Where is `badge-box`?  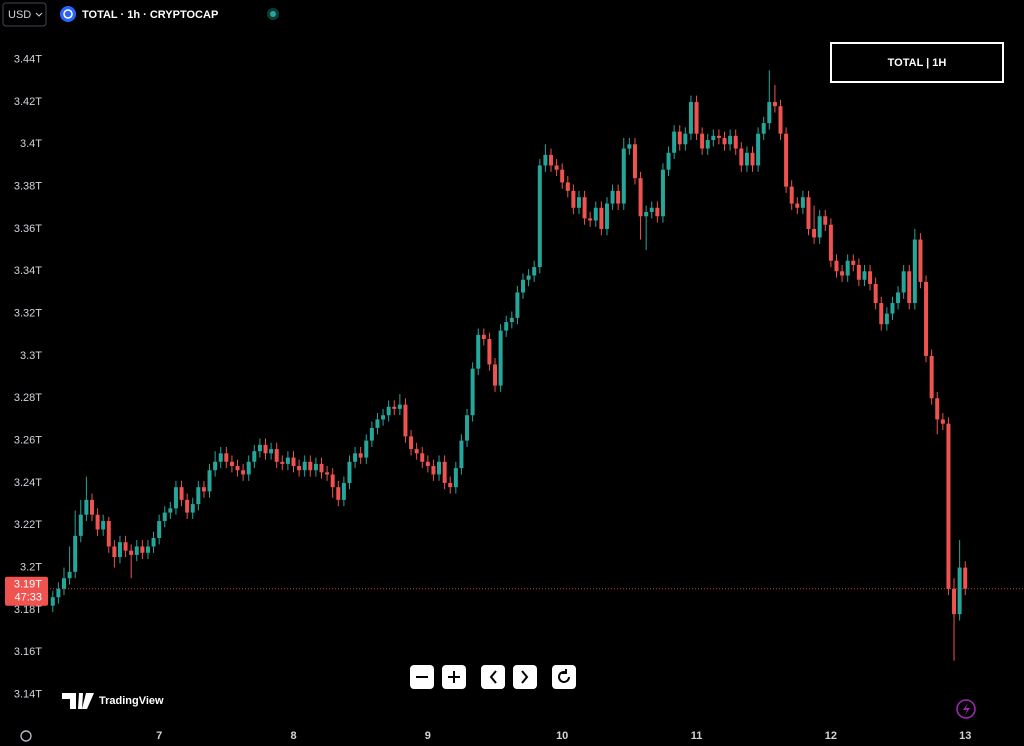
badge-box is located at coordinates (917, 62).